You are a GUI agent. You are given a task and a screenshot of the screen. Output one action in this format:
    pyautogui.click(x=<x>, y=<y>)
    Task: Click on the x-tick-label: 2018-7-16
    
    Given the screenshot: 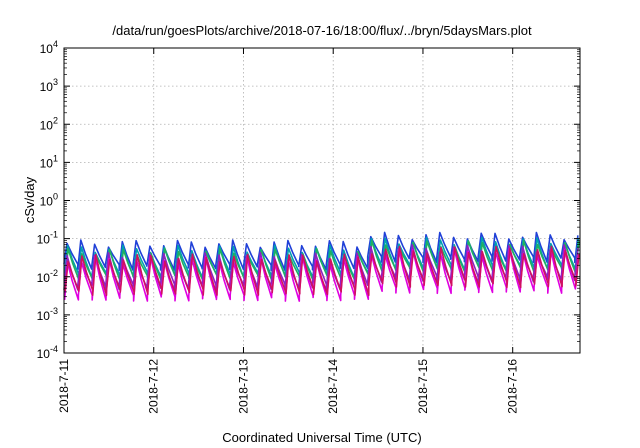 What is the action you would take?
    pyautogui.click(x=513, y=386)
    